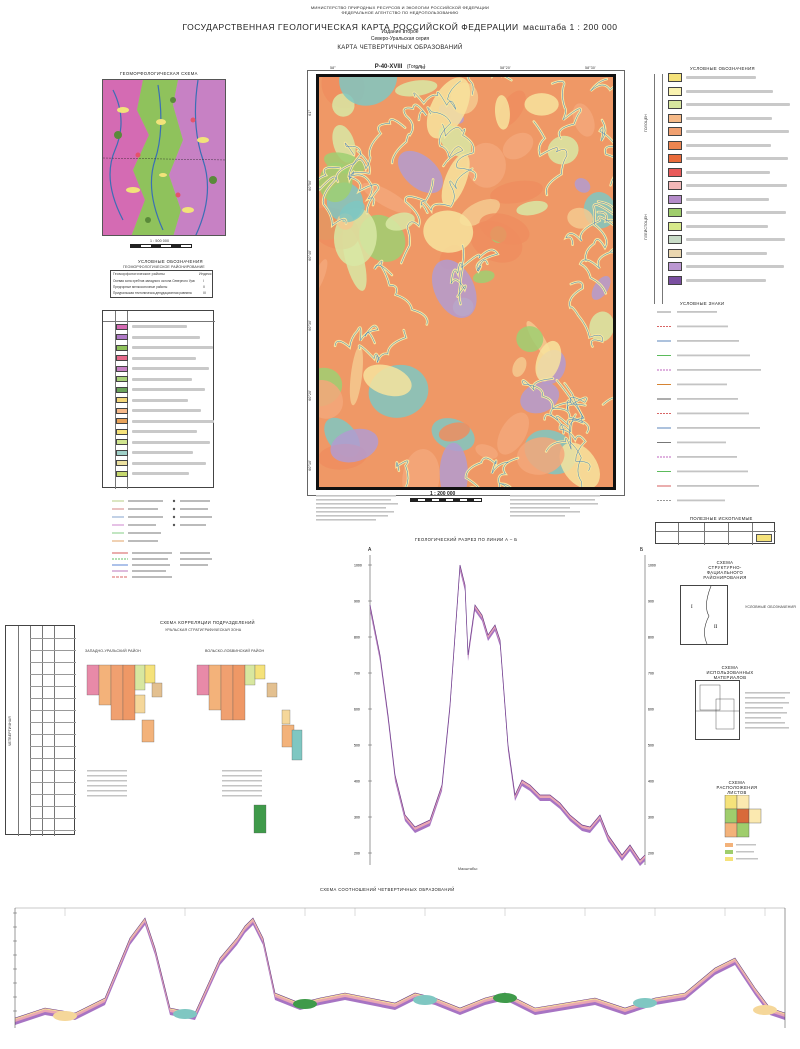 The width and height of the screenshot is (800, 1049). Describe the element at coordinates (651, 602) in the screenshot. I see `section-axis-label: 900` at that location.